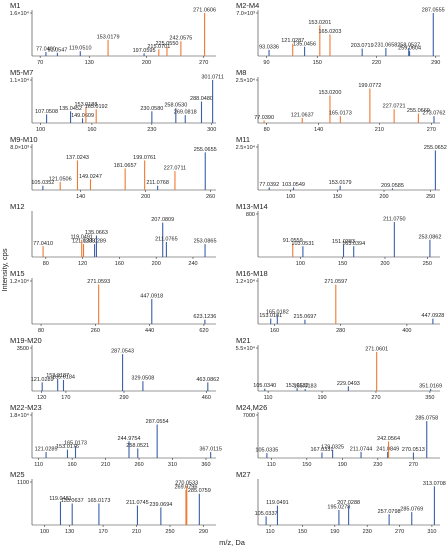 The image size is (448, 555). What do you see at coordinates (72, 501) in the screenshot?
I see `peak-label: 133.0637` at bounding box center [72, 501].